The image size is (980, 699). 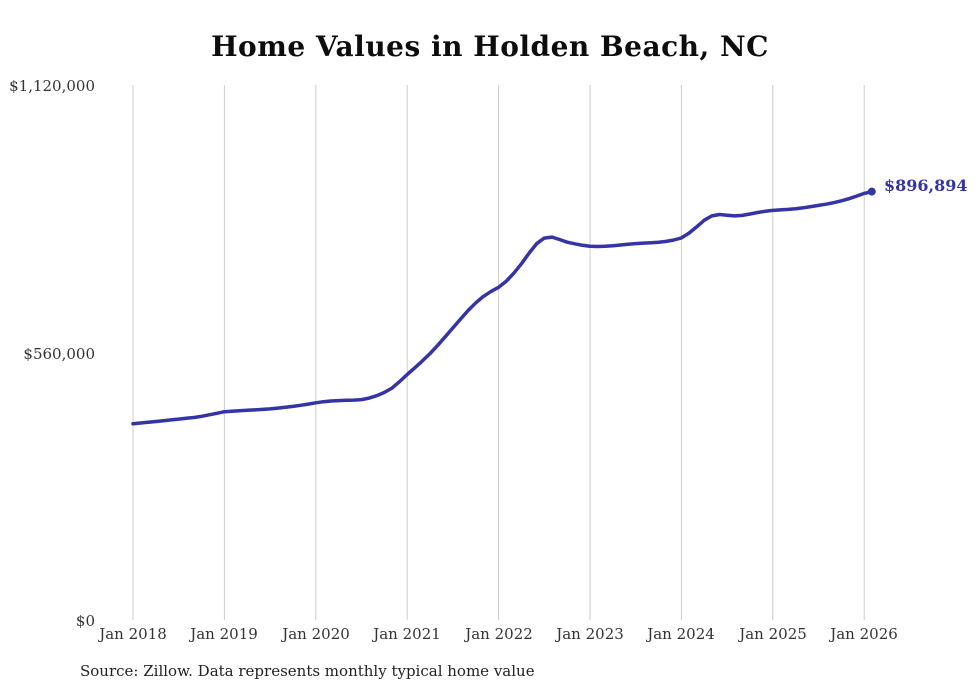 What do you see at coordinates (926, 185) in the screenshot?
I see `latest-value-label: $896,894` at bounding box center [926, 185].